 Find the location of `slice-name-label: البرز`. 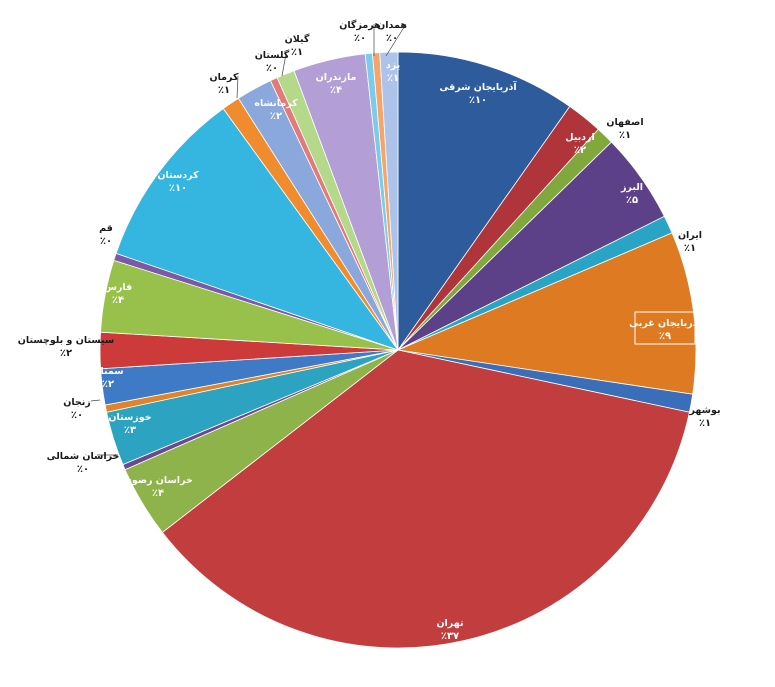

slice-name-label: البرز is located at coordinates (631, 187).